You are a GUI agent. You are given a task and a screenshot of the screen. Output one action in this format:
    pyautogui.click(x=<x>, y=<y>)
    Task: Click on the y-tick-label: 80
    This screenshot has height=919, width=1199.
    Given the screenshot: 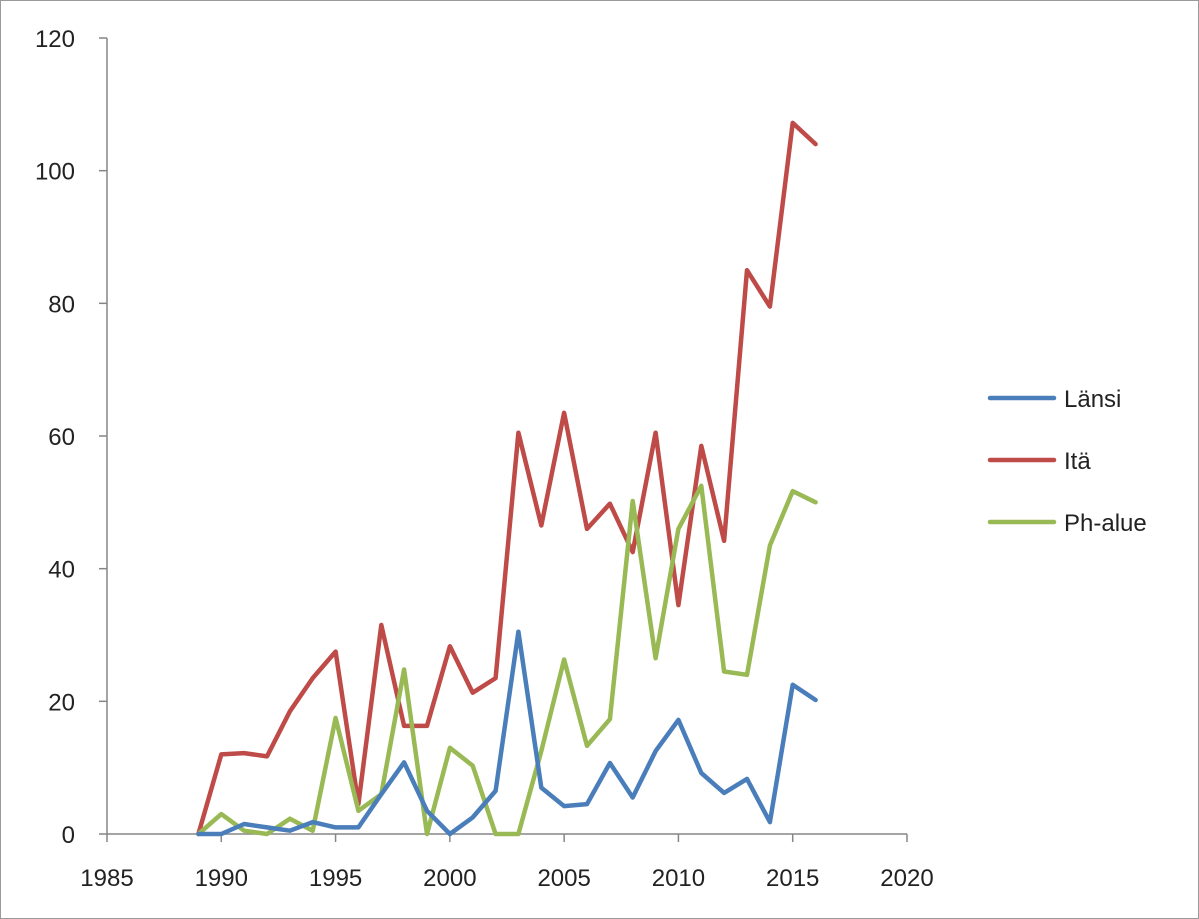 What is the action you would take?
    pyautogui.click(x=61, y=304)
    